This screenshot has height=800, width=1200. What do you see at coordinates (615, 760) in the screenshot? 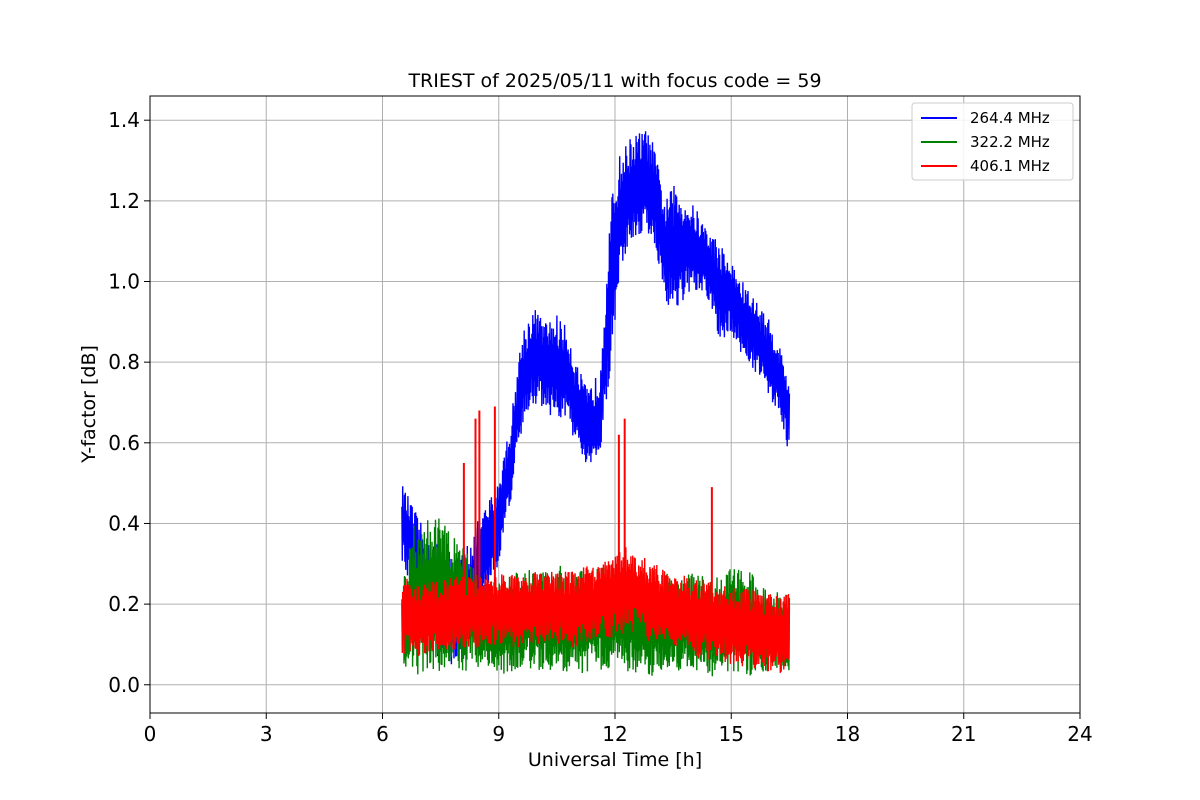
I see `x-axis-label: Universal Time [h]` at bounding box center [615, 760].